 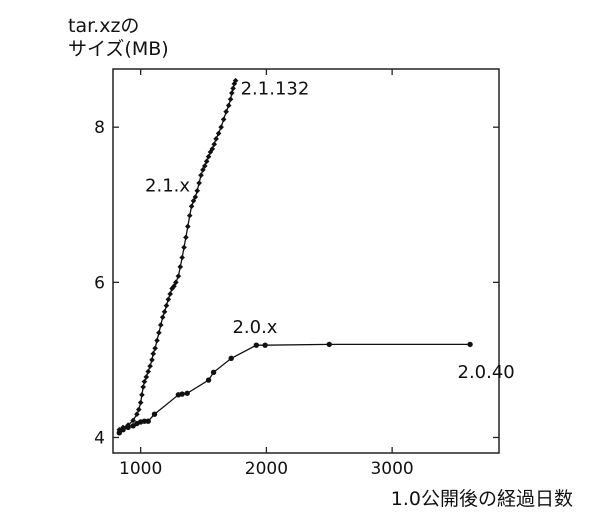 What do you see at coordinates (254, 327) in the screenshot?
I see `annotation-label: 2.0.x` at bounding box center [254, 327].